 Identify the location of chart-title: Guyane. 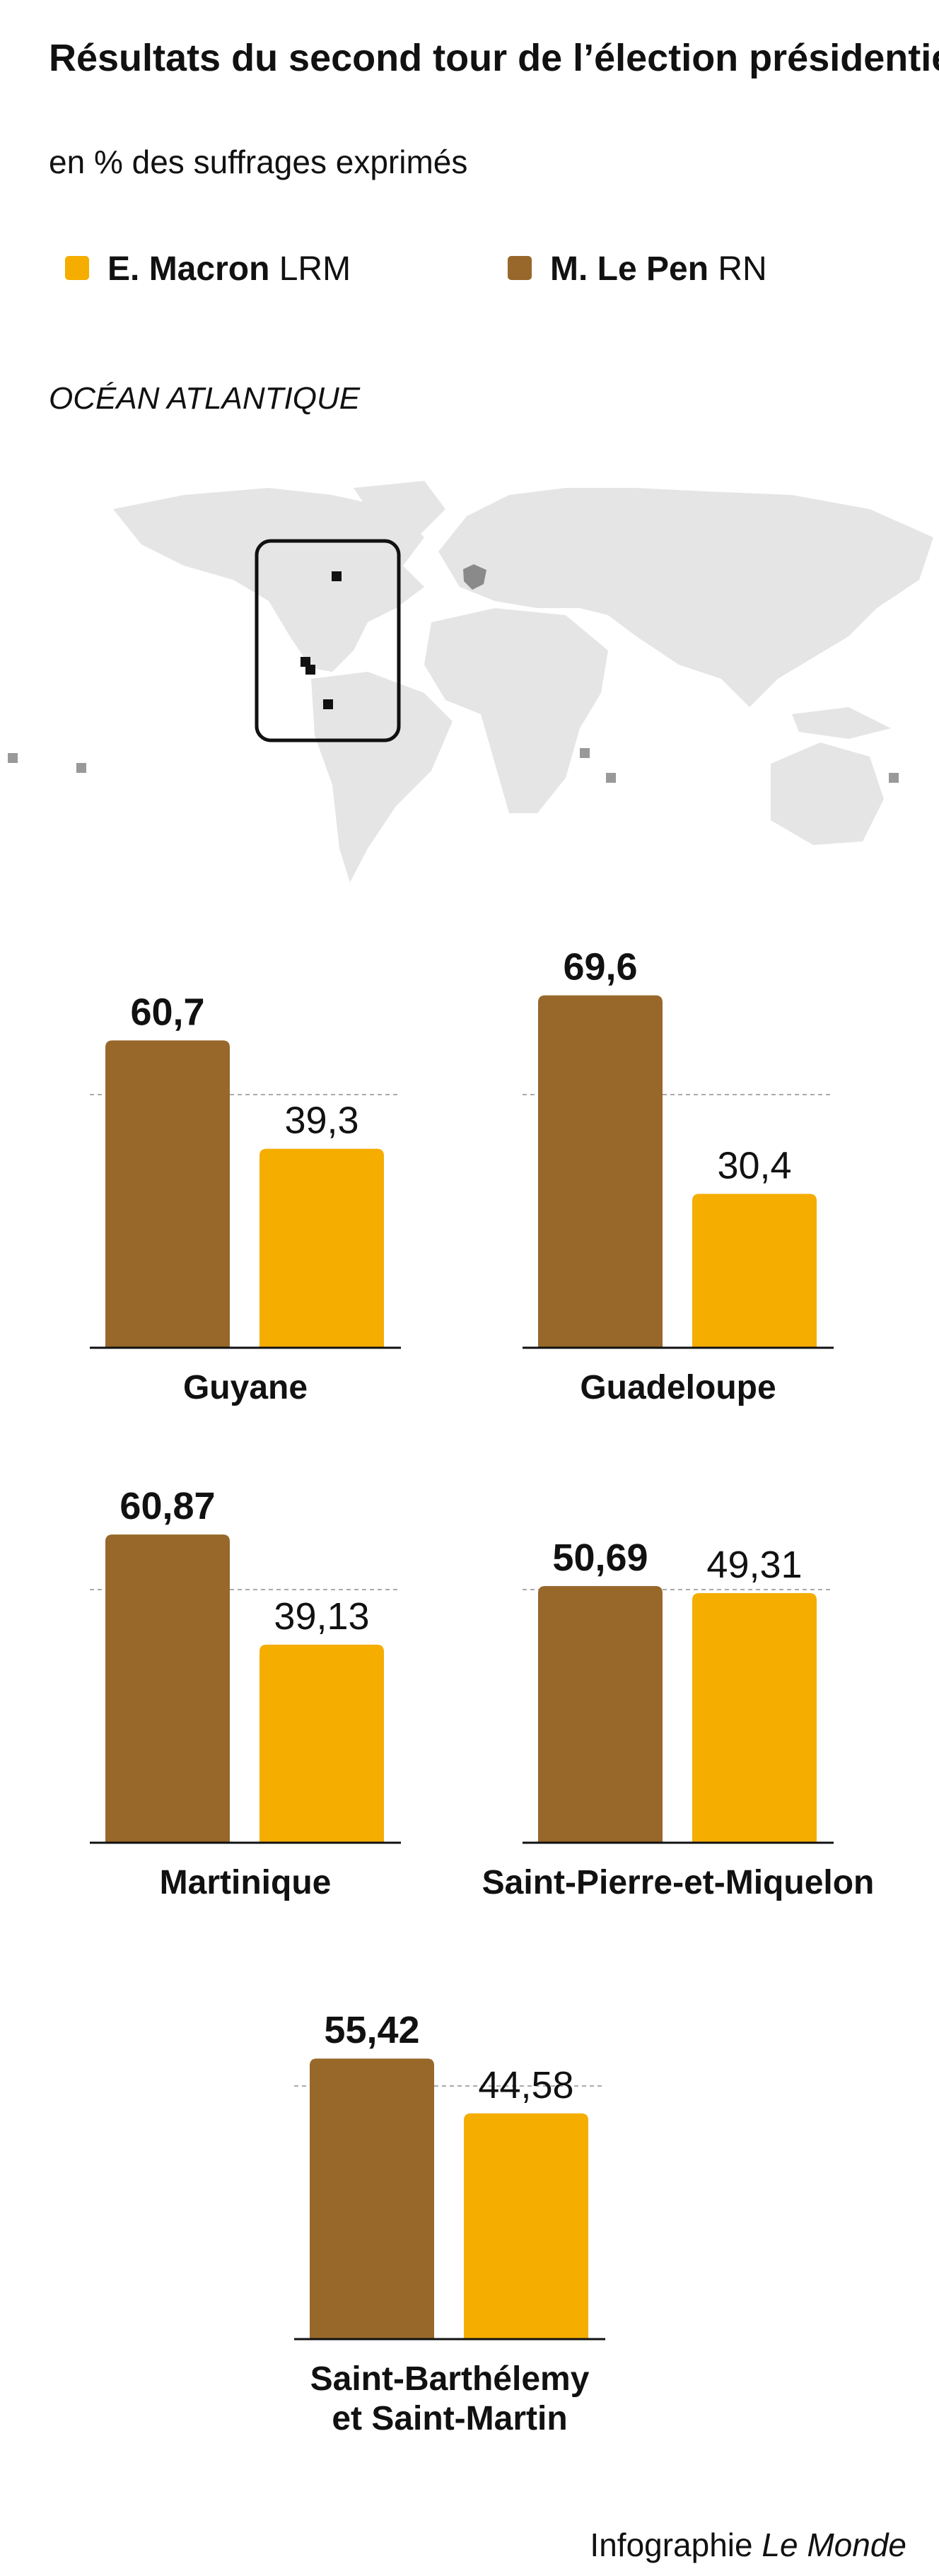
(245, 1387).